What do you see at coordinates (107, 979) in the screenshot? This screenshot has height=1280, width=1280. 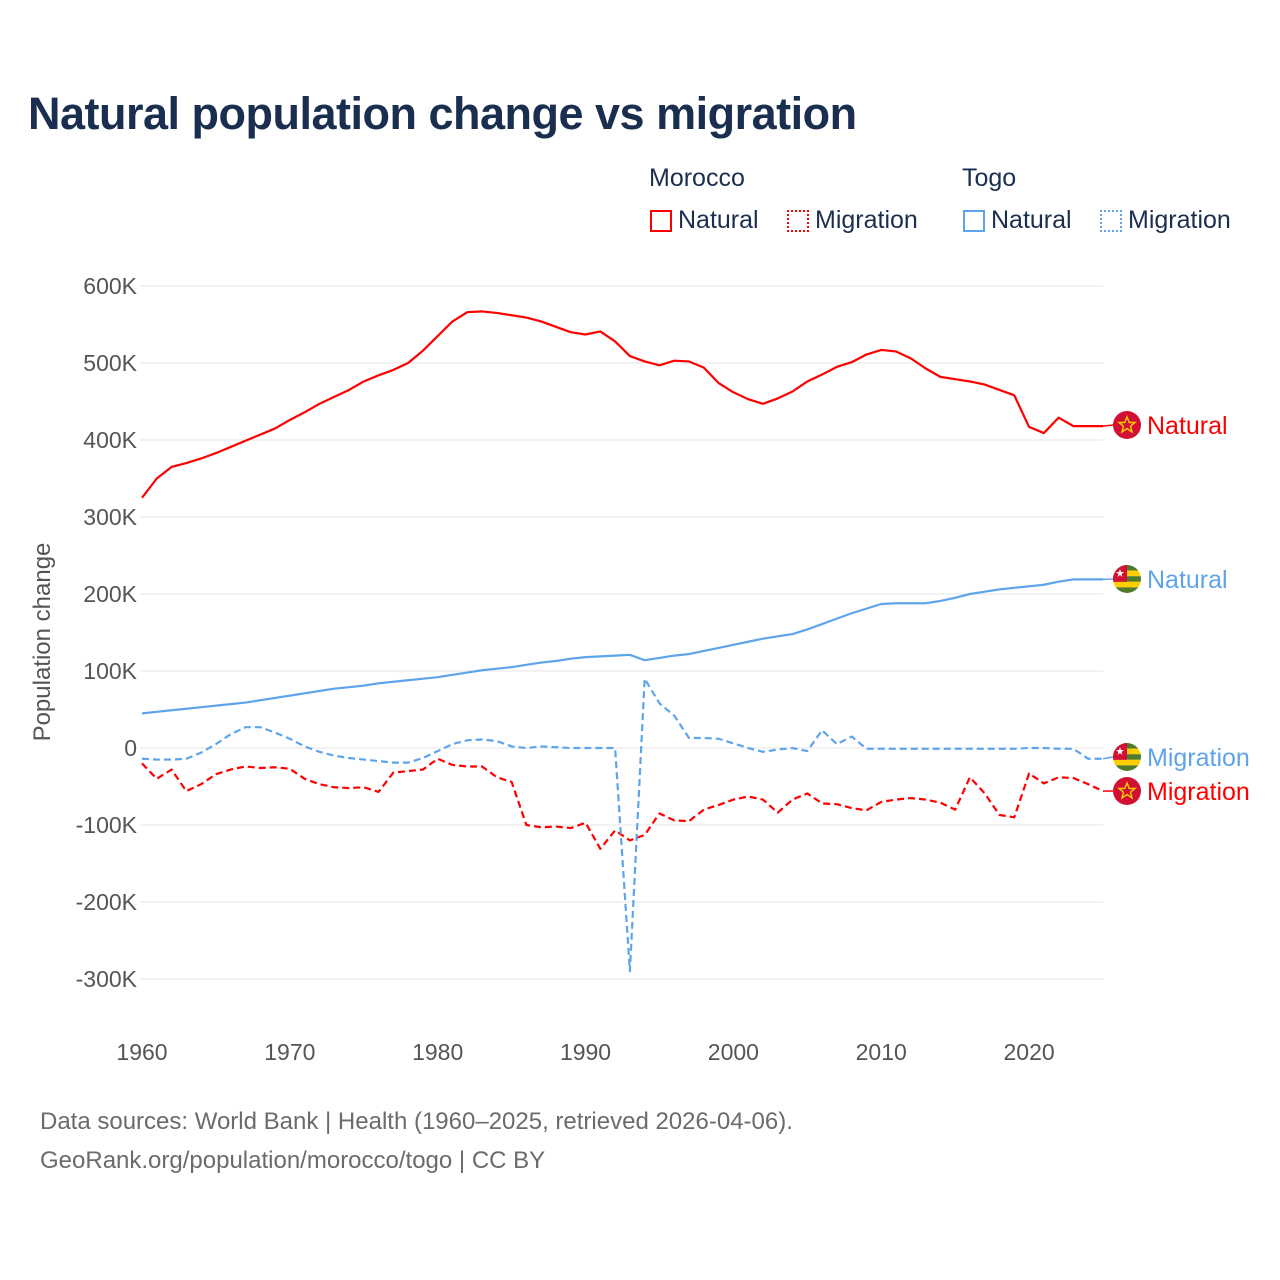 I see `y-tick-label: -300K` at bounding box center [107, 979].